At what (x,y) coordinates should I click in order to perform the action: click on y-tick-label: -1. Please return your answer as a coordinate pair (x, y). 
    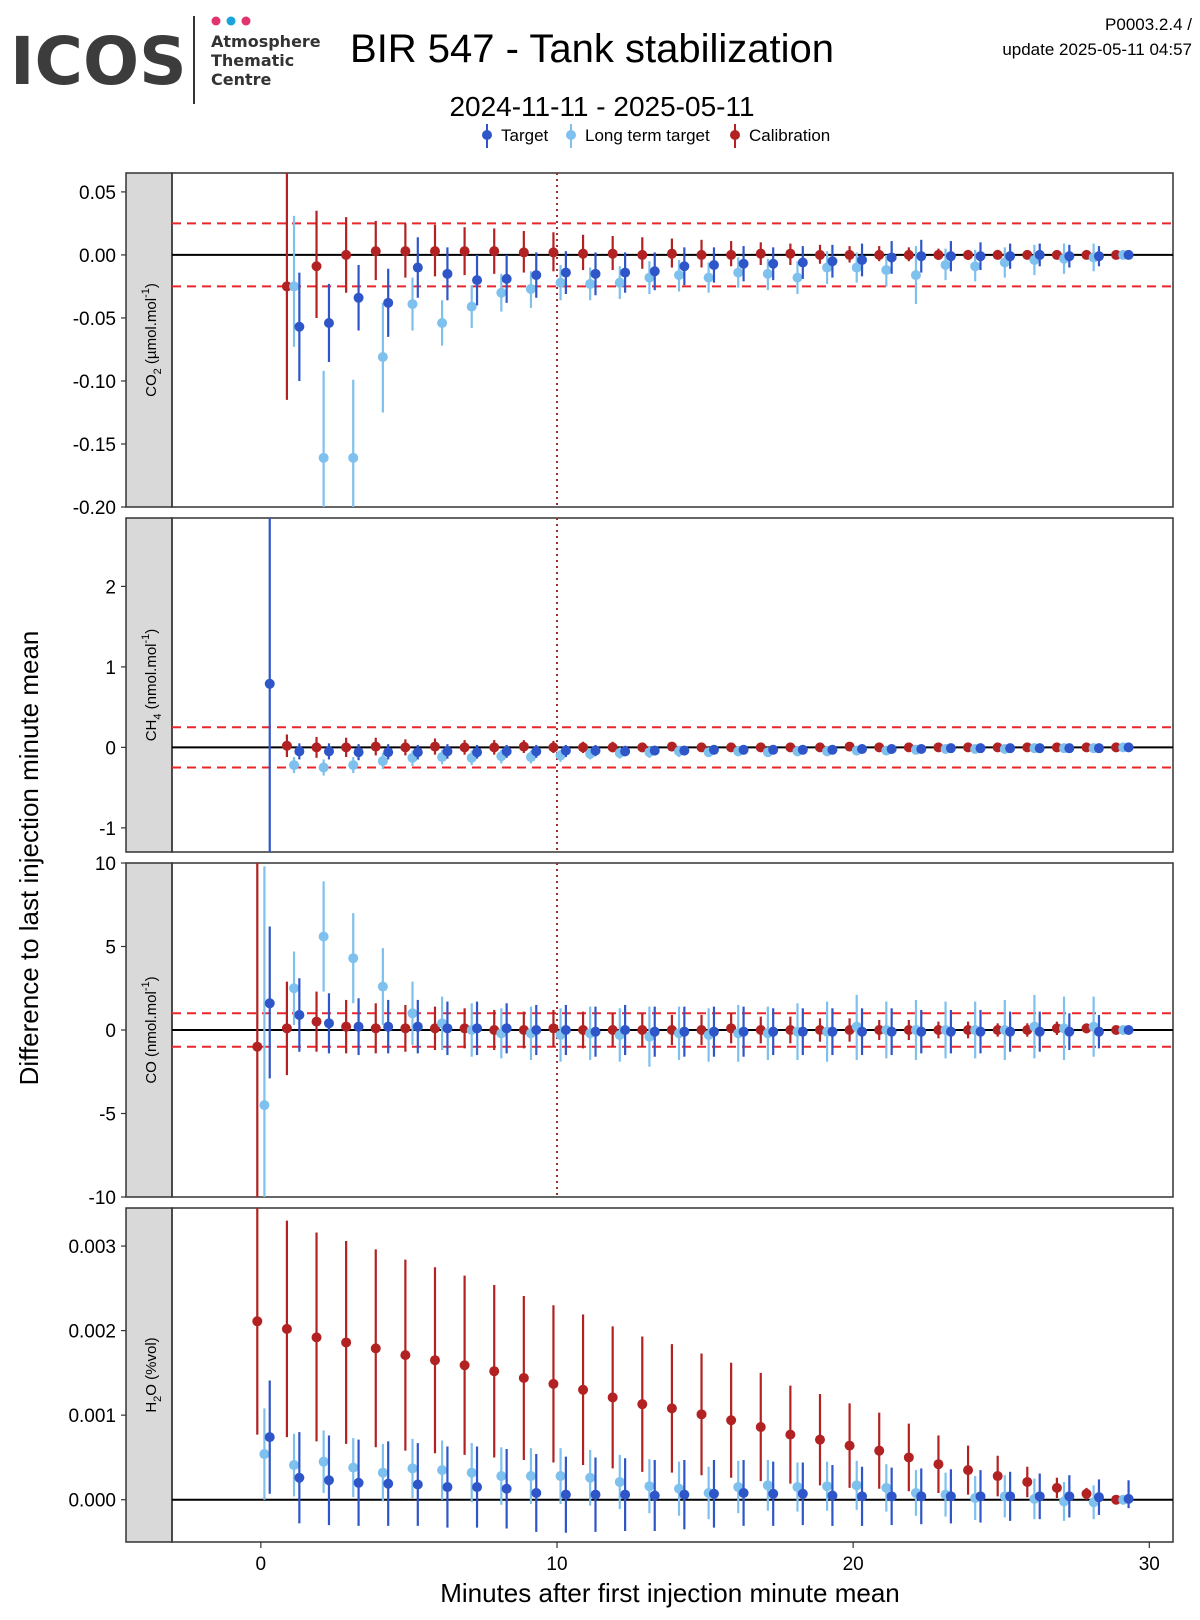
    Looking at the image, I should click on (107, 829).